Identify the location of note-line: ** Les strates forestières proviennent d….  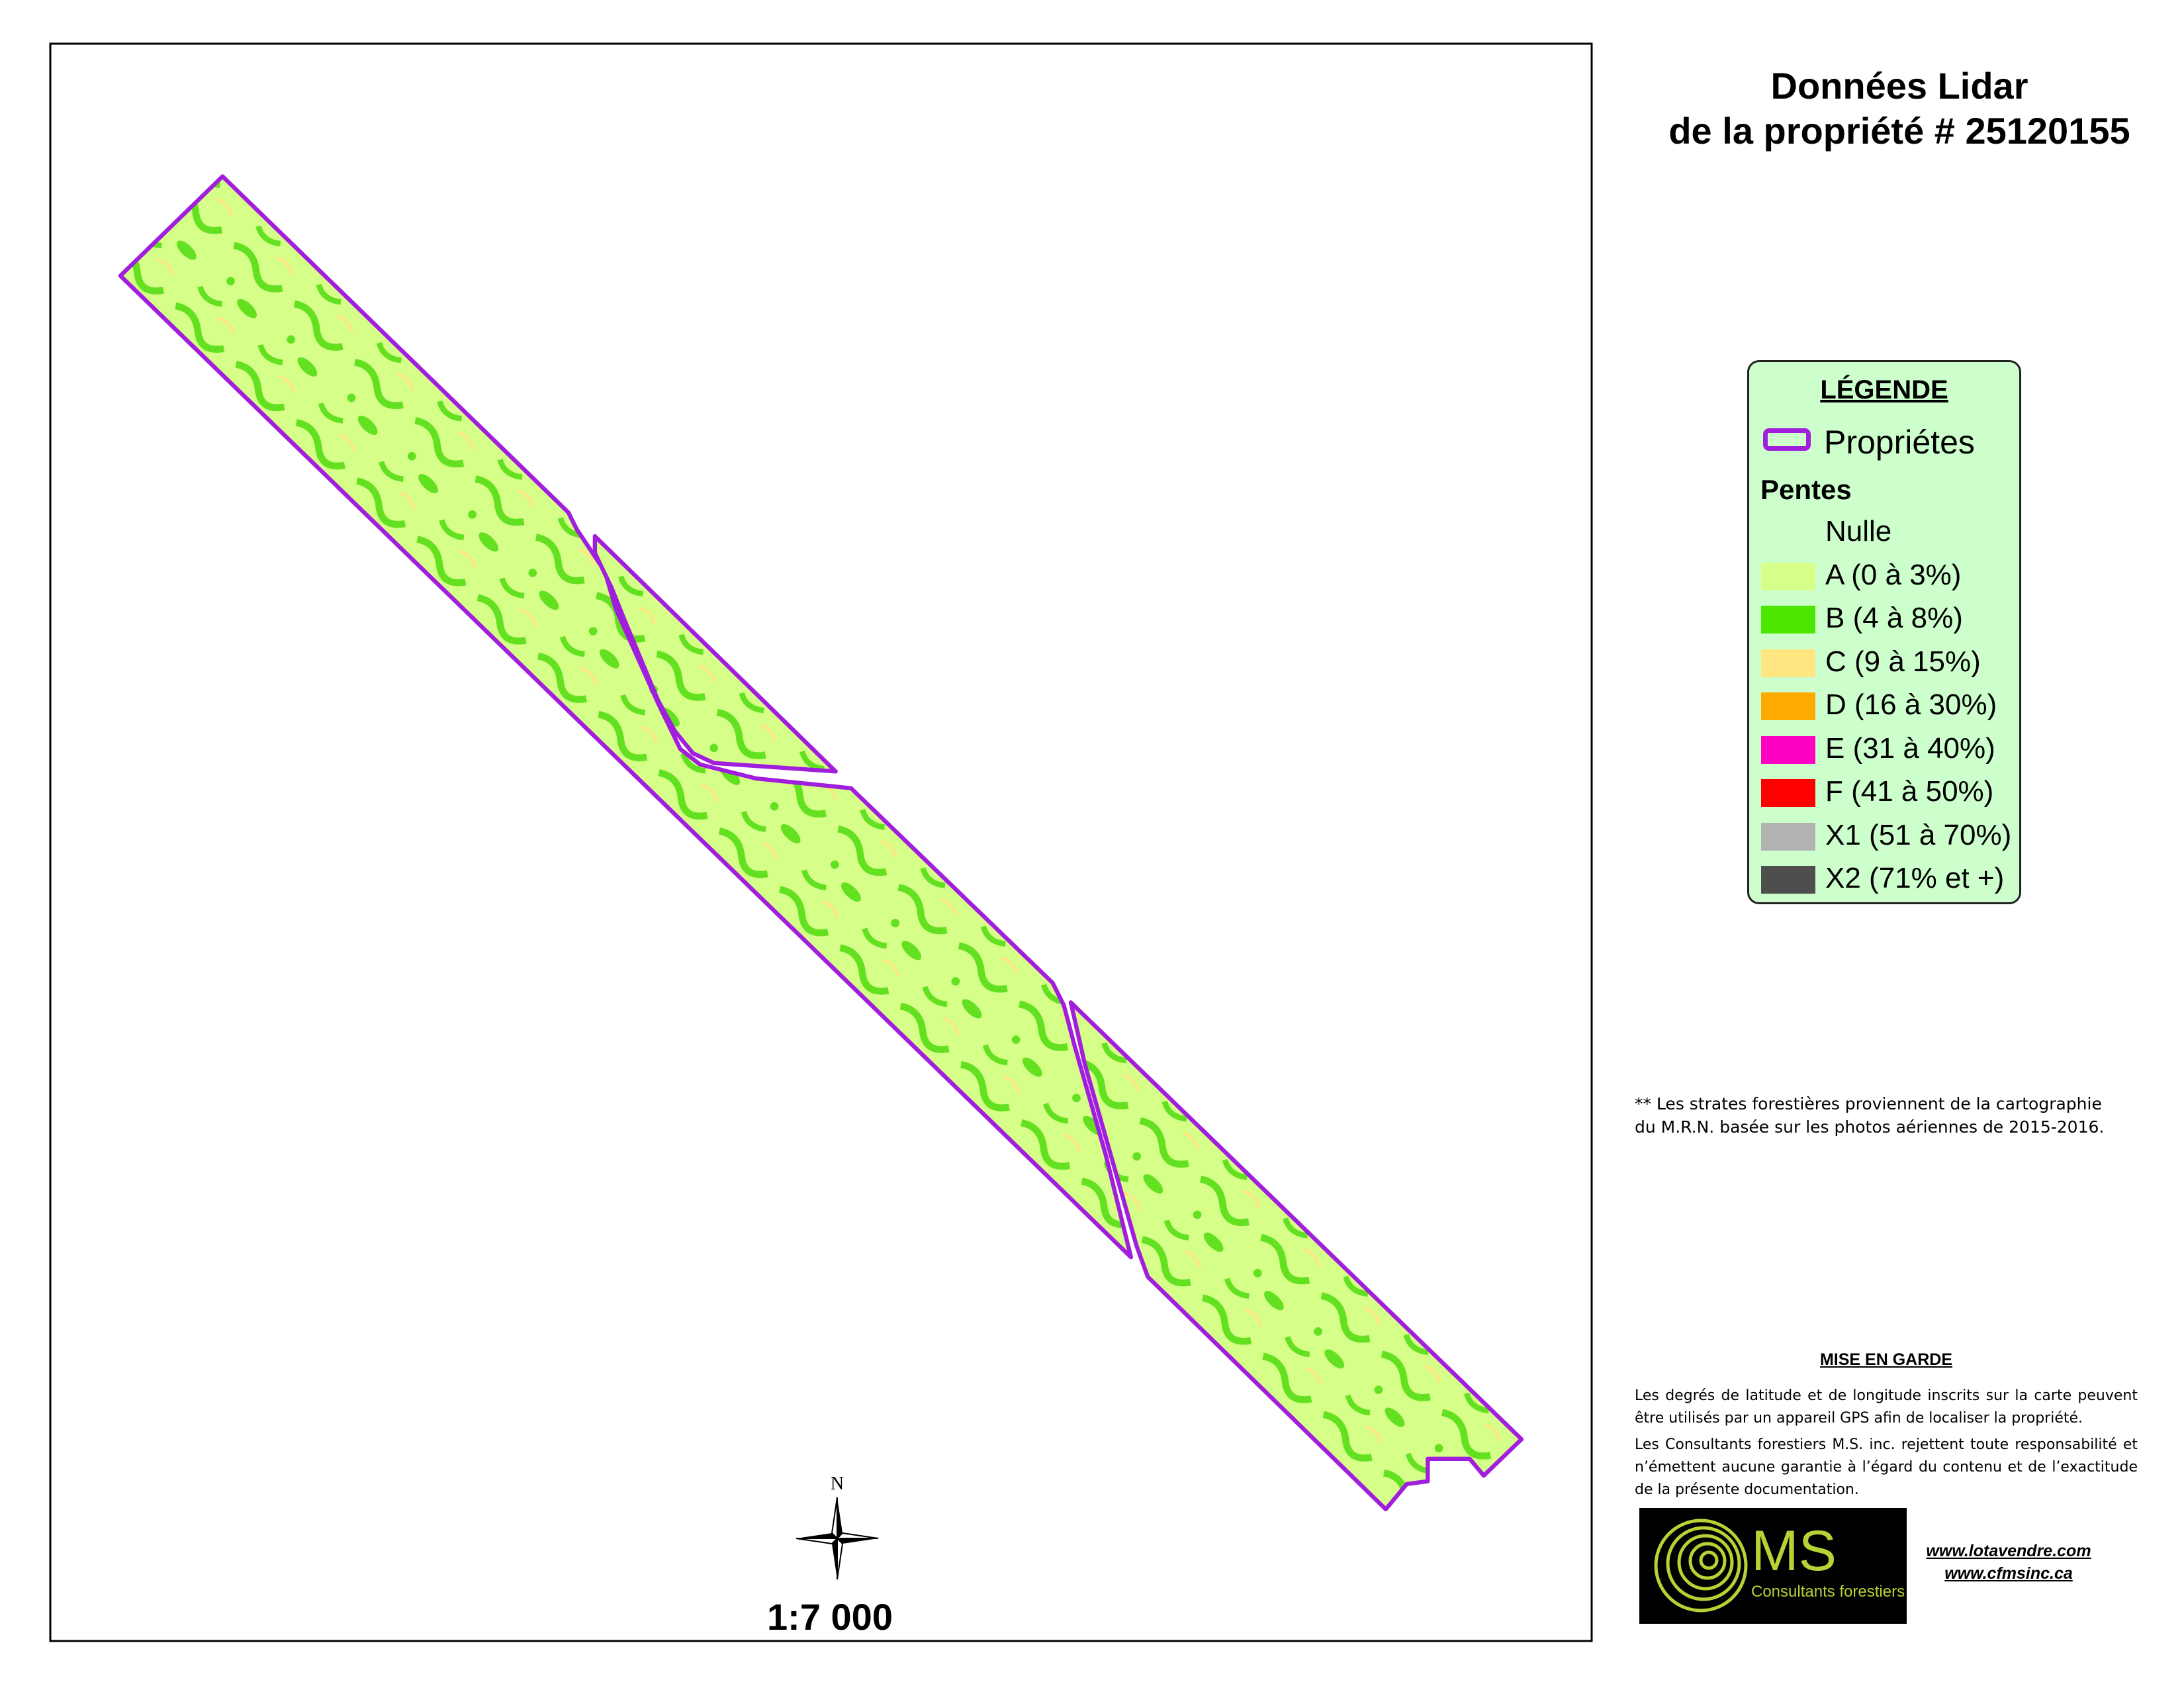
(1868, 1103).